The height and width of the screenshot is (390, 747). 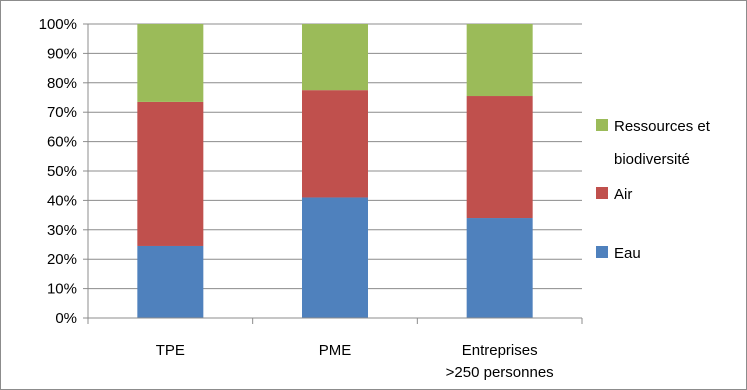 What do you see at coordinates (62, 112) in the screenshot?
I see `y-tick-label: 70%` at bounding box center [62, 112].